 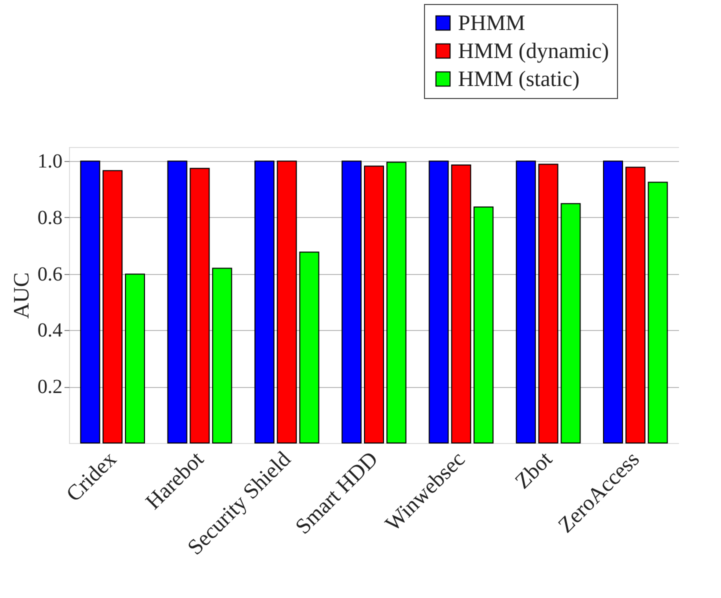 What do you see at coordinates (21, 295) in the screenshot?
I see `y-axis-title: AUC` at bounding box center [21, 295].